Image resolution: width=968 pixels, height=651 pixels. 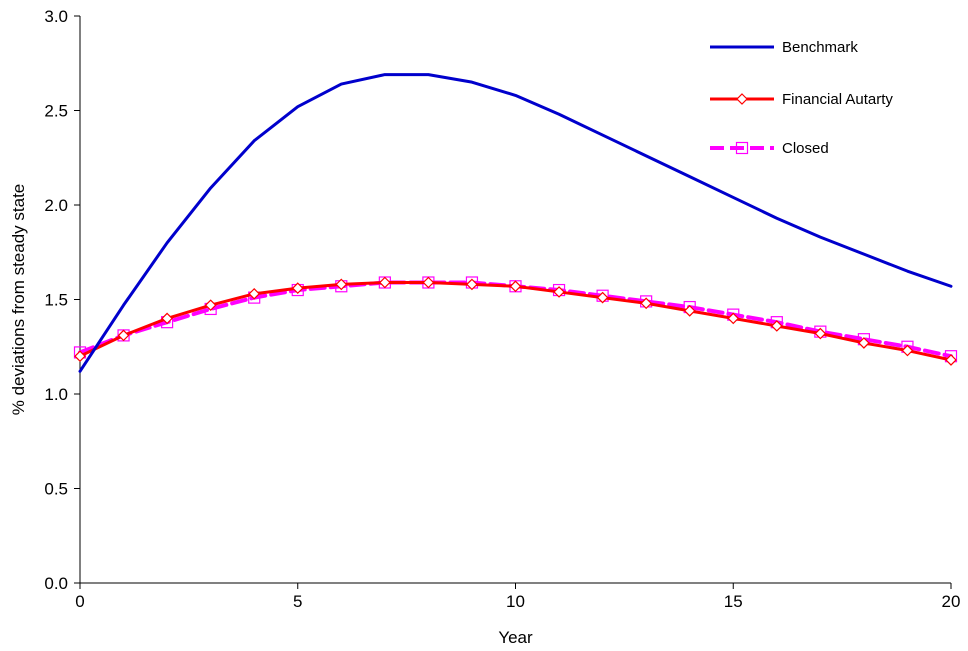 What do you see at coordinates (837, 99) in the screenshot?
I see `legend-label: Financial Autarty` at bounding box center [837, 99].